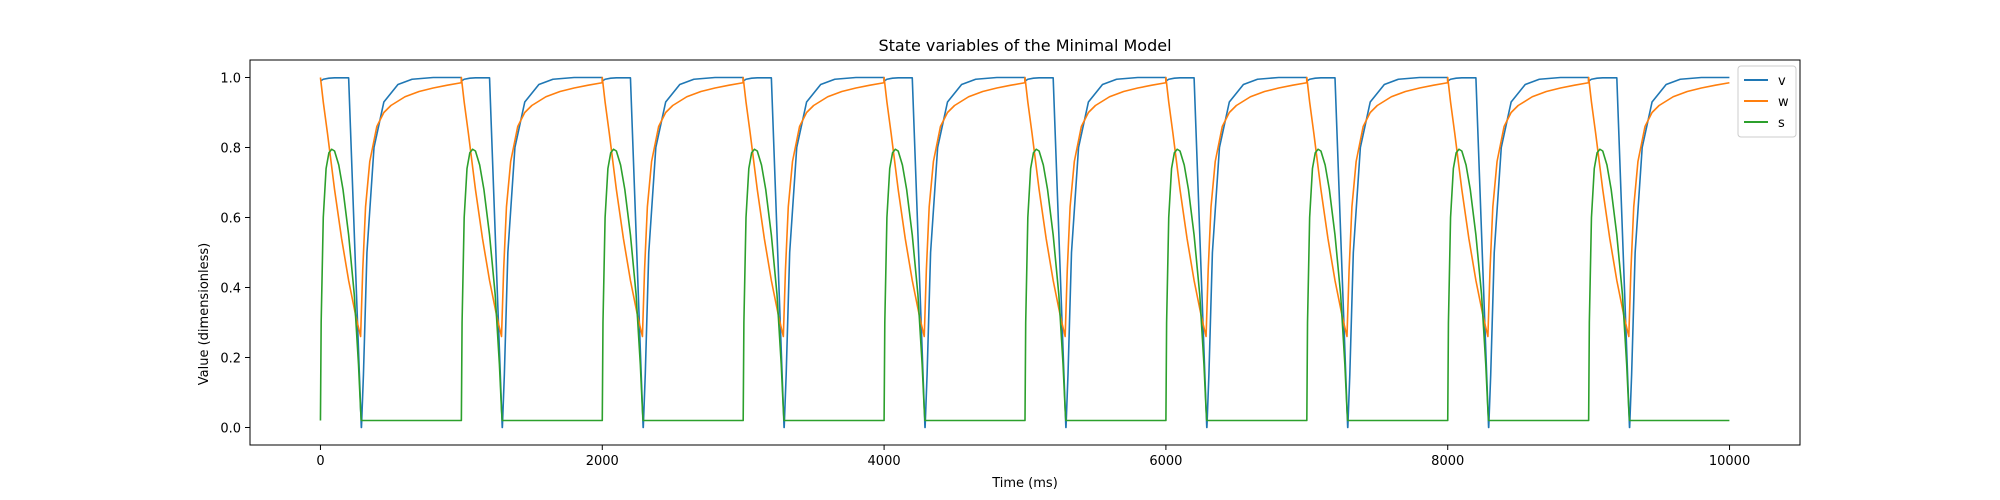  Describe the element at coordinates (320, 461) in the screenshot. I see `x-tick-label: 0` at that location.